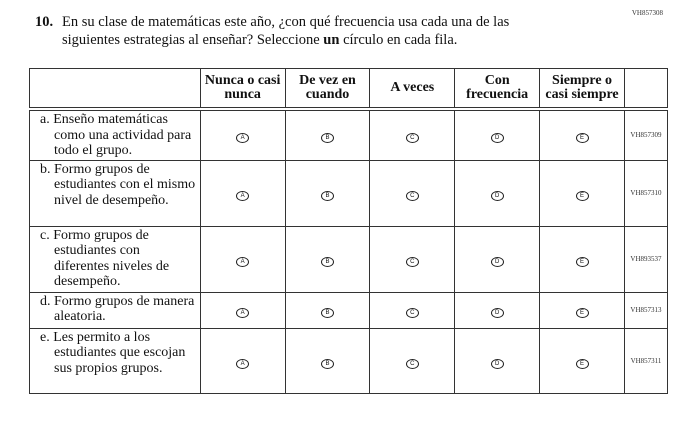 The height and width of the screenshot is (442, 685). I want to click on question-number: 10., so click(44, 22).